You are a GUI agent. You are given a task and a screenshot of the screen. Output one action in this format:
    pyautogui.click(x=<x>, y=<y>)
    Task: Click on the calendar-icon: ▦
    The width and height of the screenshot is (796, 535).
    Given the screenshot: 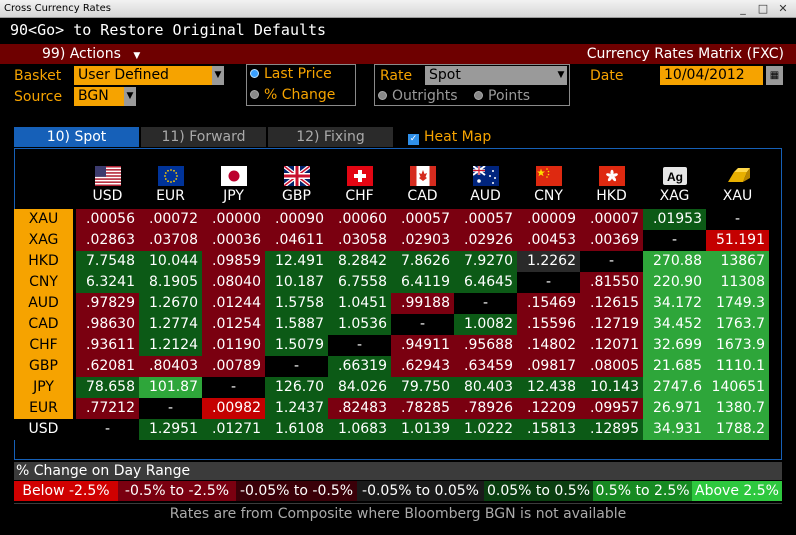 What is the action you would take?
    pyautogui.click(x=774, y=75)
    